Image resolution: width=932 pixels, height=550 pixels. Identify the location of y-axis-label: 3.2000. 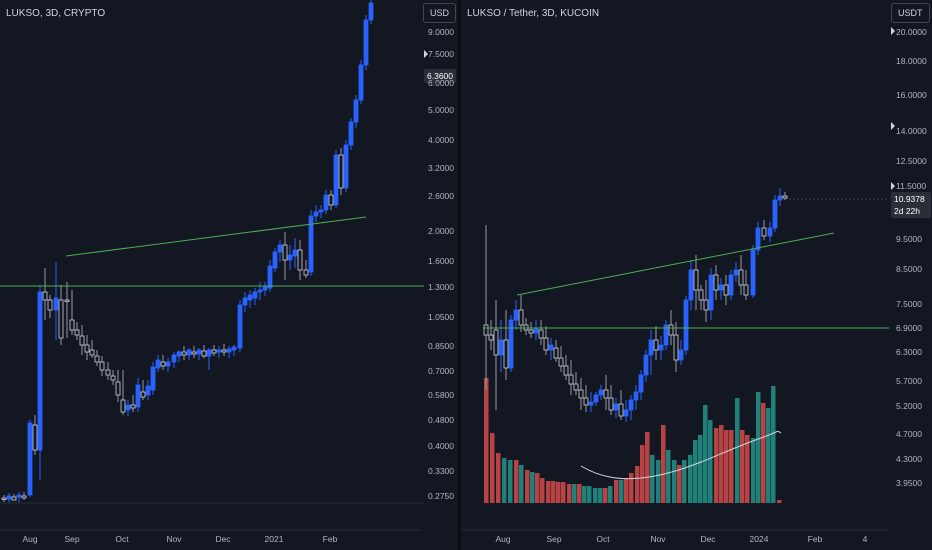
(441, 168).